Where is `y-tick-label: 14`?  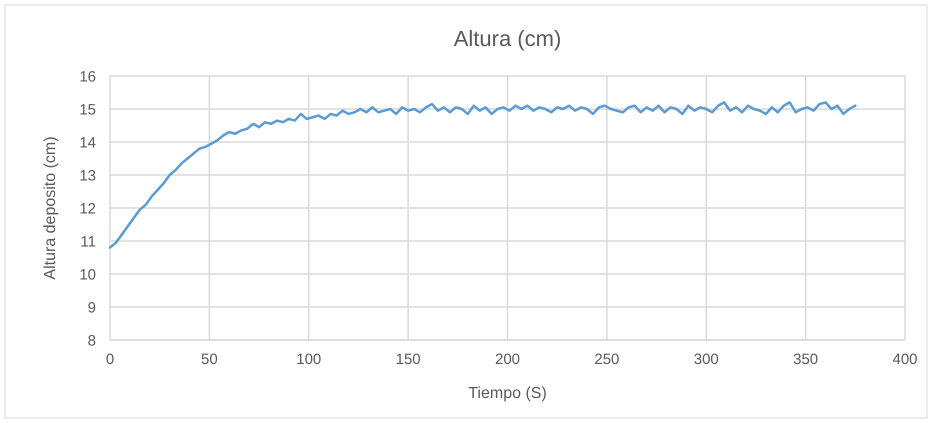 y-tick-label: 14 is located at coordinates (87, 143).